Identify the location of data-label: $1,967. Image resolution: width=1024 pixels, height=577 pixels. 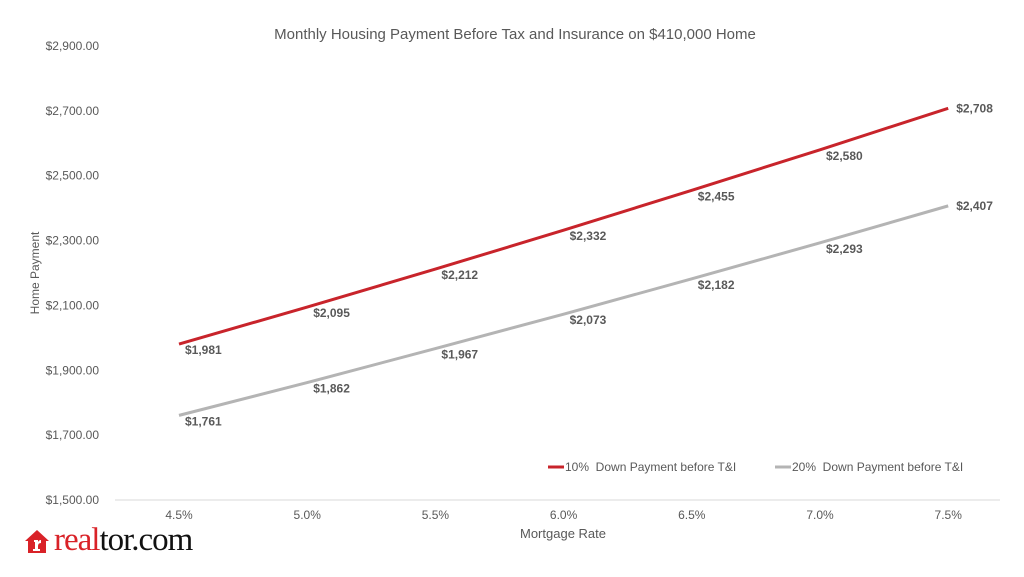
(459, 355).